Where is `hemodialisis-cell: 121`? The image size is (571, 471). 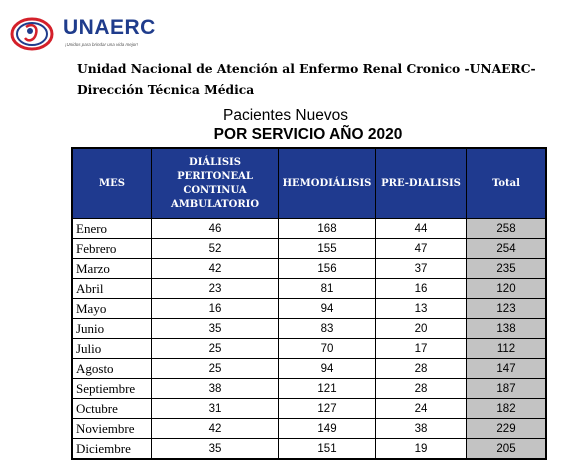
hemodialisis-cell: 121 is located at coordinates (327, 388).